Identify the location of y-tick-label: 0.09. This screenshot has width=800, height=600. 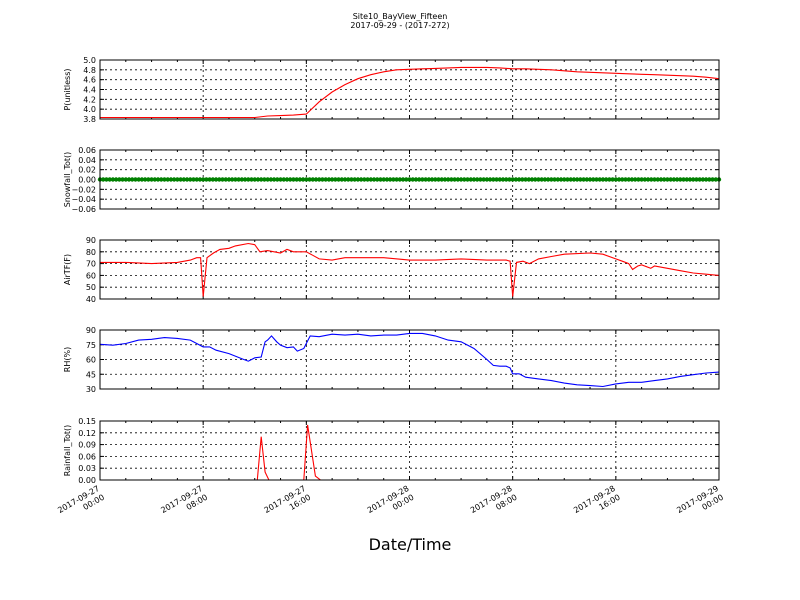
(87, 445).